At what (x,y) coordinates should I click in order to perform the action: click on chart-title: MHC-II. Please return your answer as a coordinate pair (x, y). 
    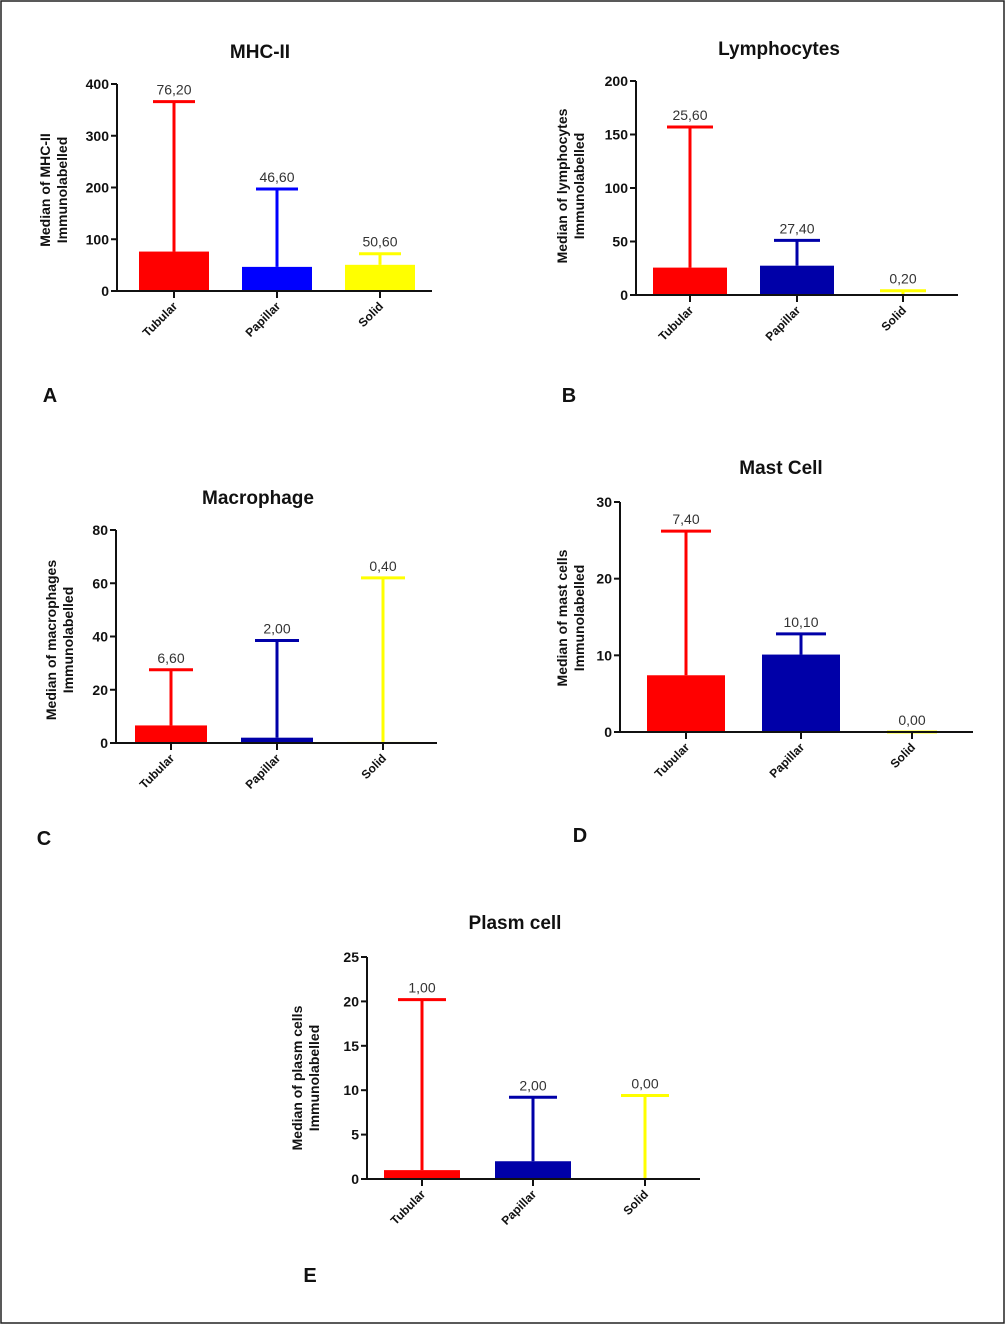
    Looking at the image, I should click on (260, 52).